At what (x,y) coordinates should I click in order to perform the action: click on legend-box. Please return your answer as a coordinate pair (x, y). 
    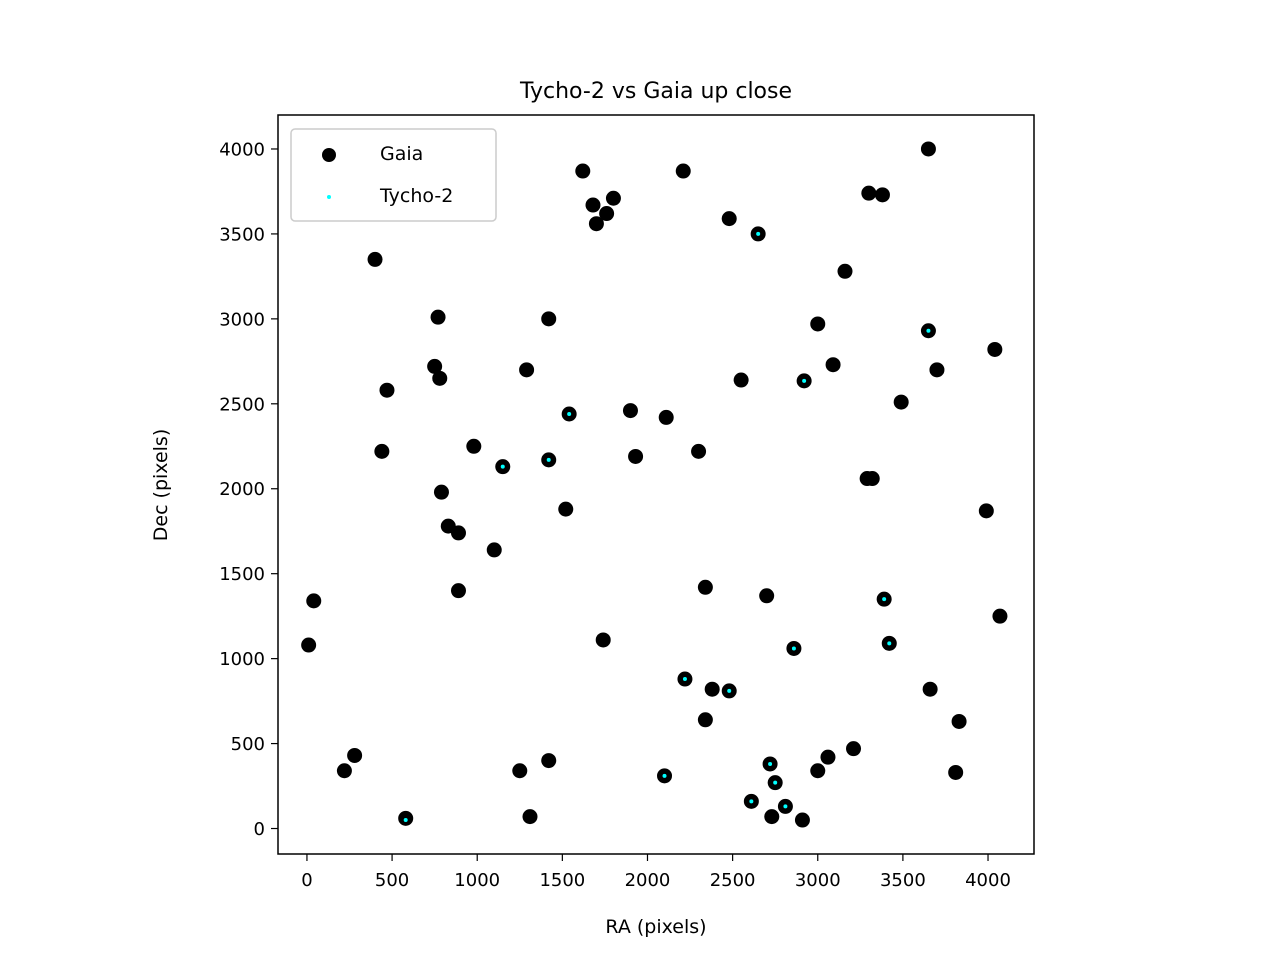
    Looking at the image, I should click on (393, 175).